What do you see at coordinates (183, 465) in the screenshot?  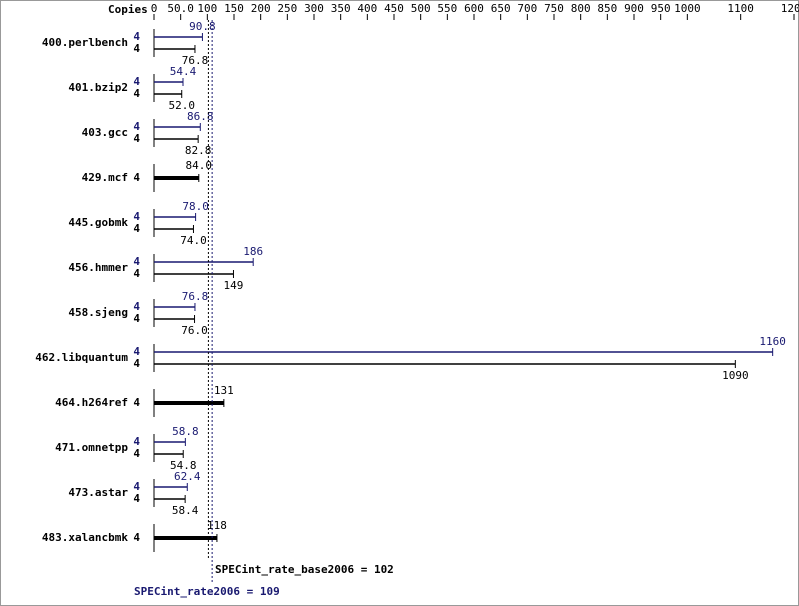 I see `value-label: 54.8` at bounding box center [183, 465].